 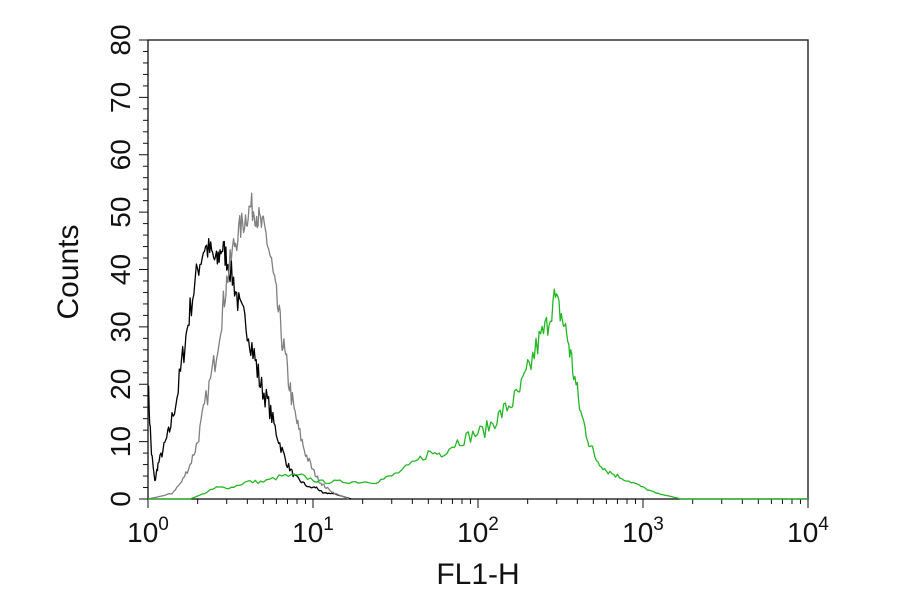 What do you see at coordinates (120, 326) in the screenshot?
I see `y-tick-label: 30` at bounding box center [120, 326].